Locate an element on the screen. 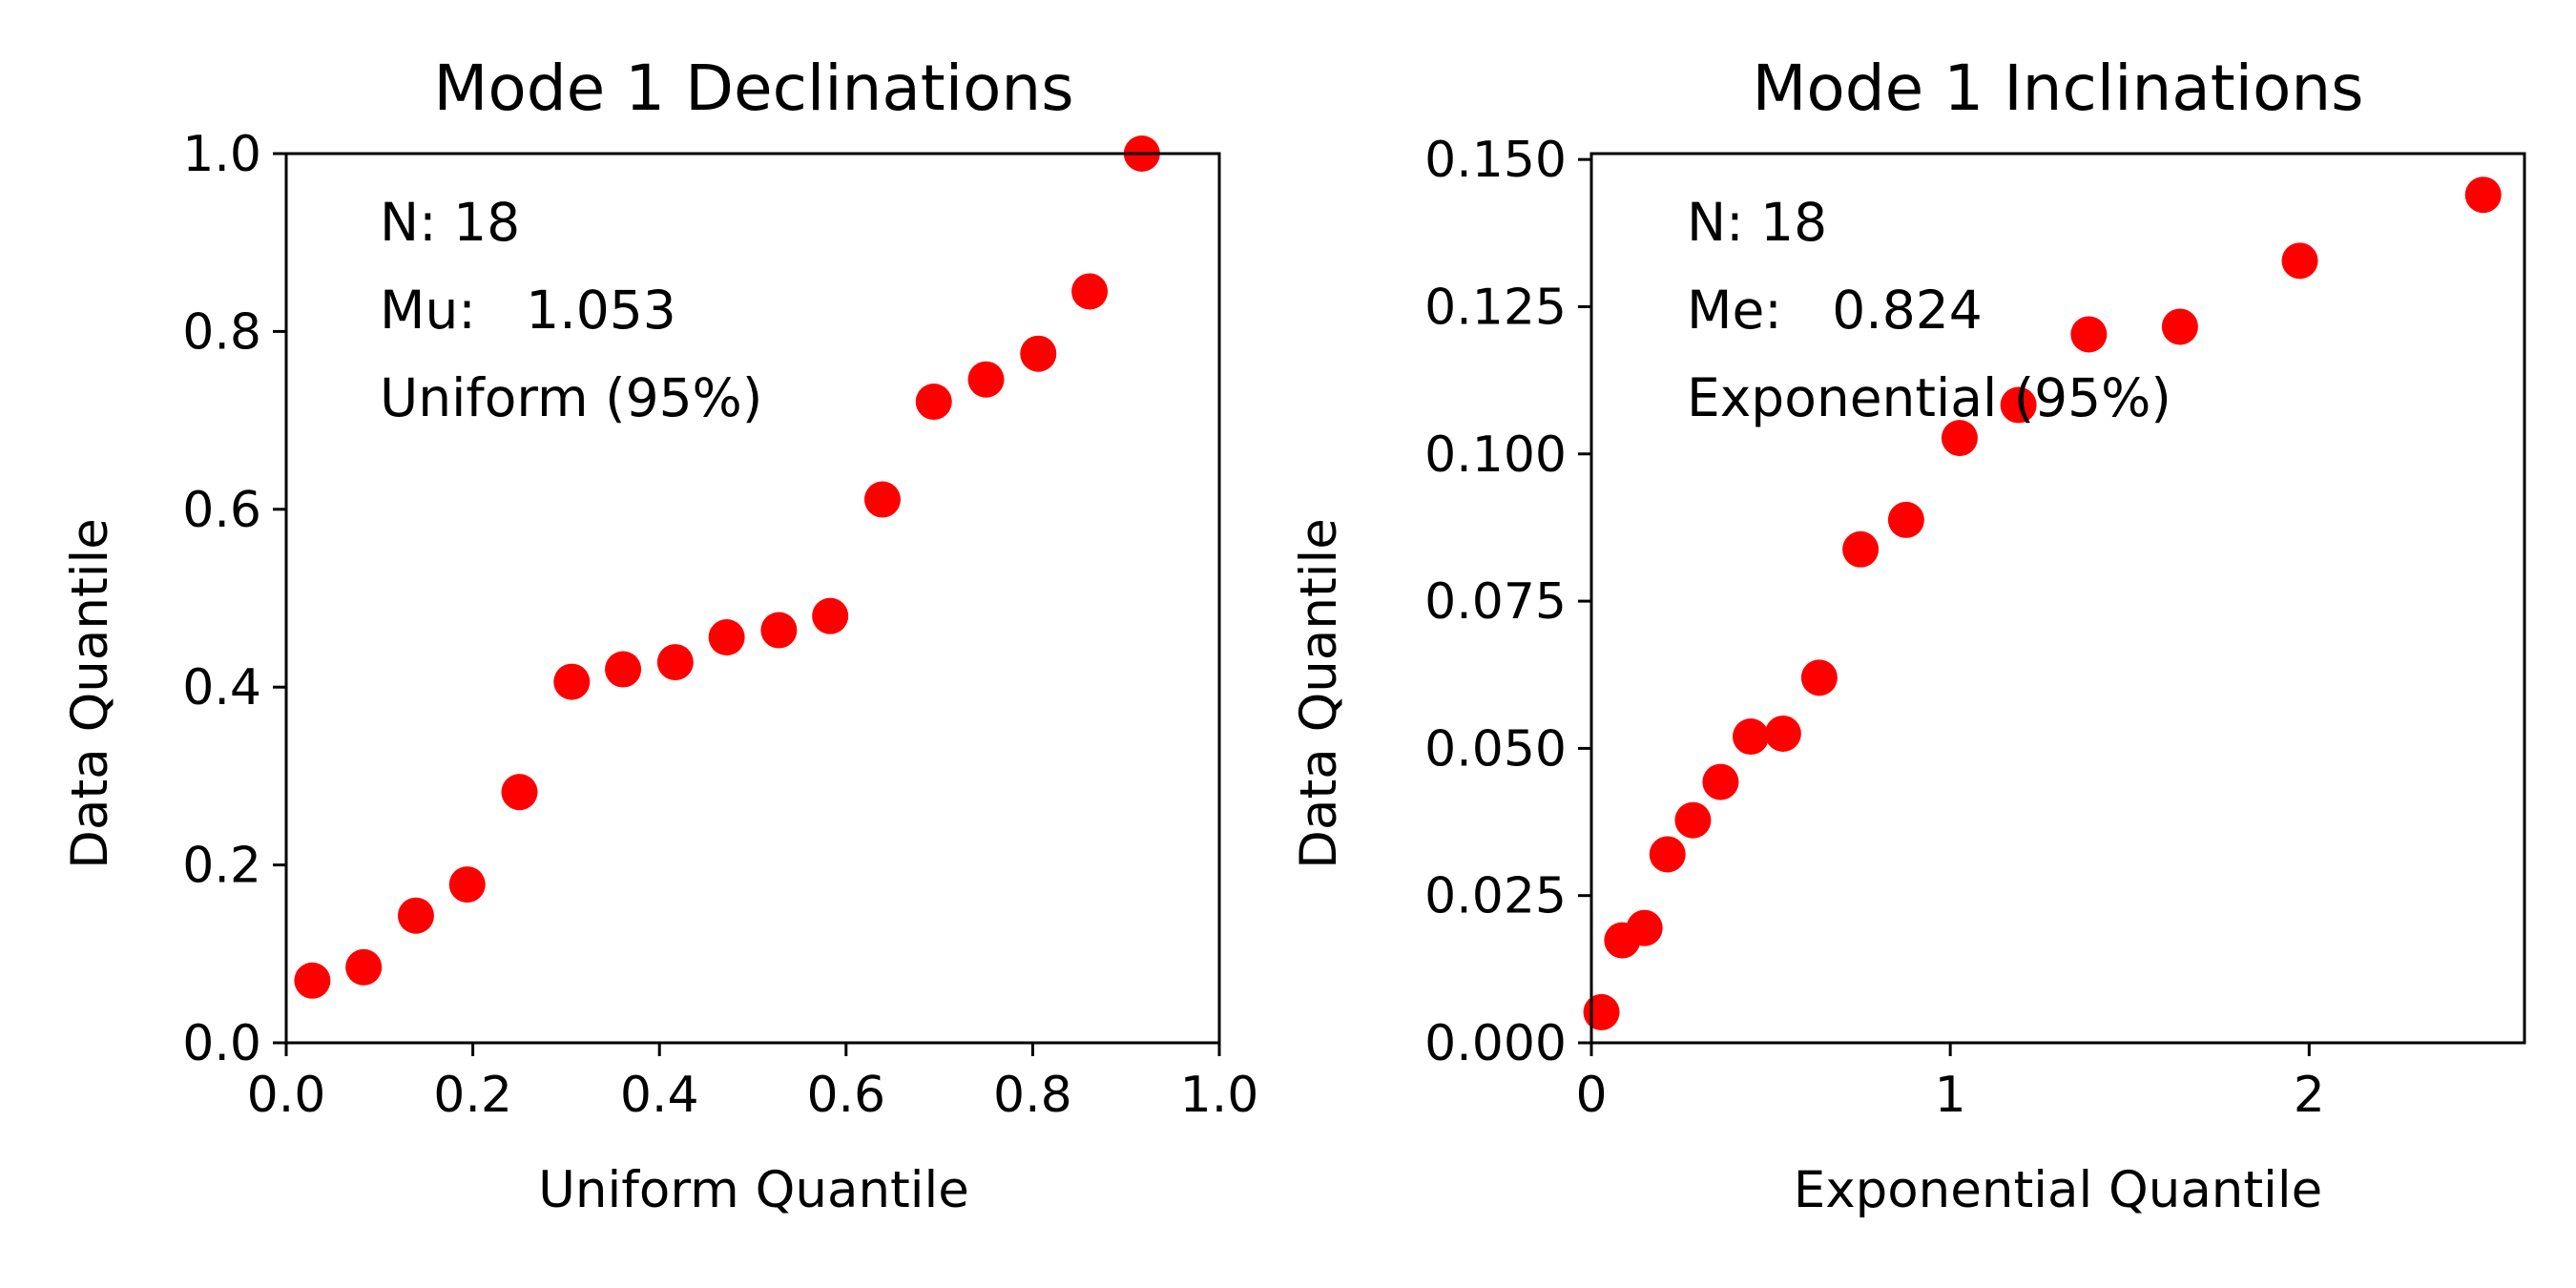 This screenshot has height=1288, width=2576. y-axis-ticks: 0.000 0.025 0.050 0.075 0.100 0.125 0.150 is located at coordinates (1507, 602).